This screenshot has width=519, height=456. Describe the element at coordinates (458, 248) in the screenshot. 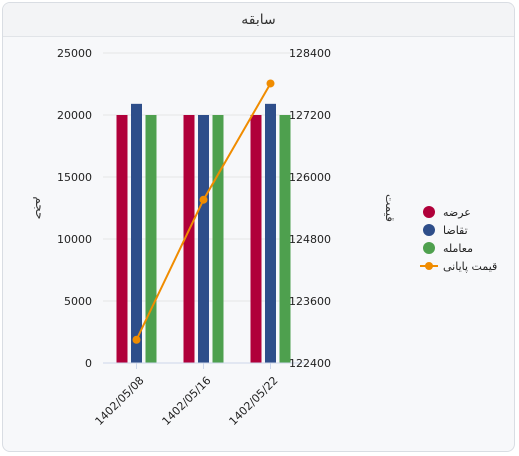

I see `legend-label: معامله` at that location.